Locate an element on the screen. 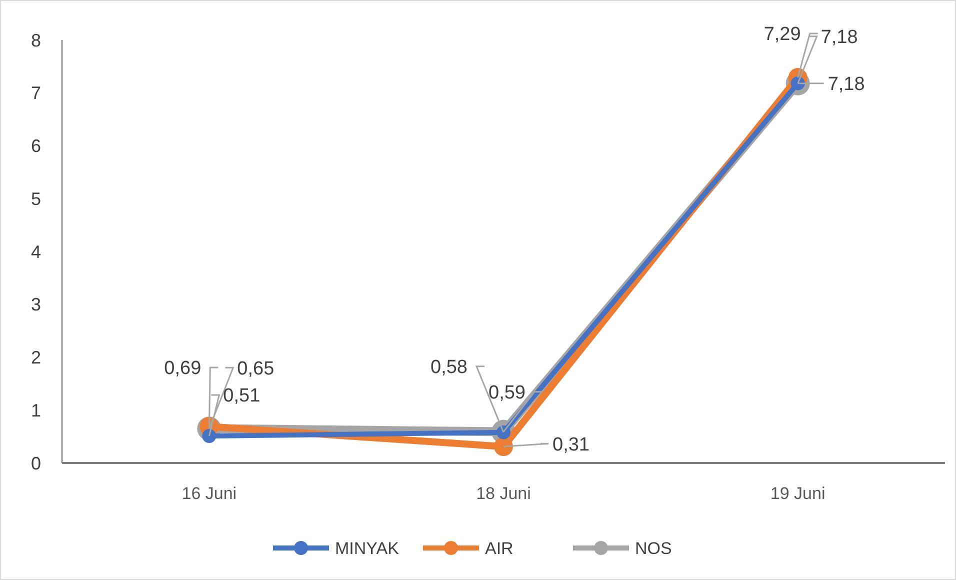 The width and height of the screenshot is (956, 580). y-tick-label: 3 is located at coordinates (36, 304).